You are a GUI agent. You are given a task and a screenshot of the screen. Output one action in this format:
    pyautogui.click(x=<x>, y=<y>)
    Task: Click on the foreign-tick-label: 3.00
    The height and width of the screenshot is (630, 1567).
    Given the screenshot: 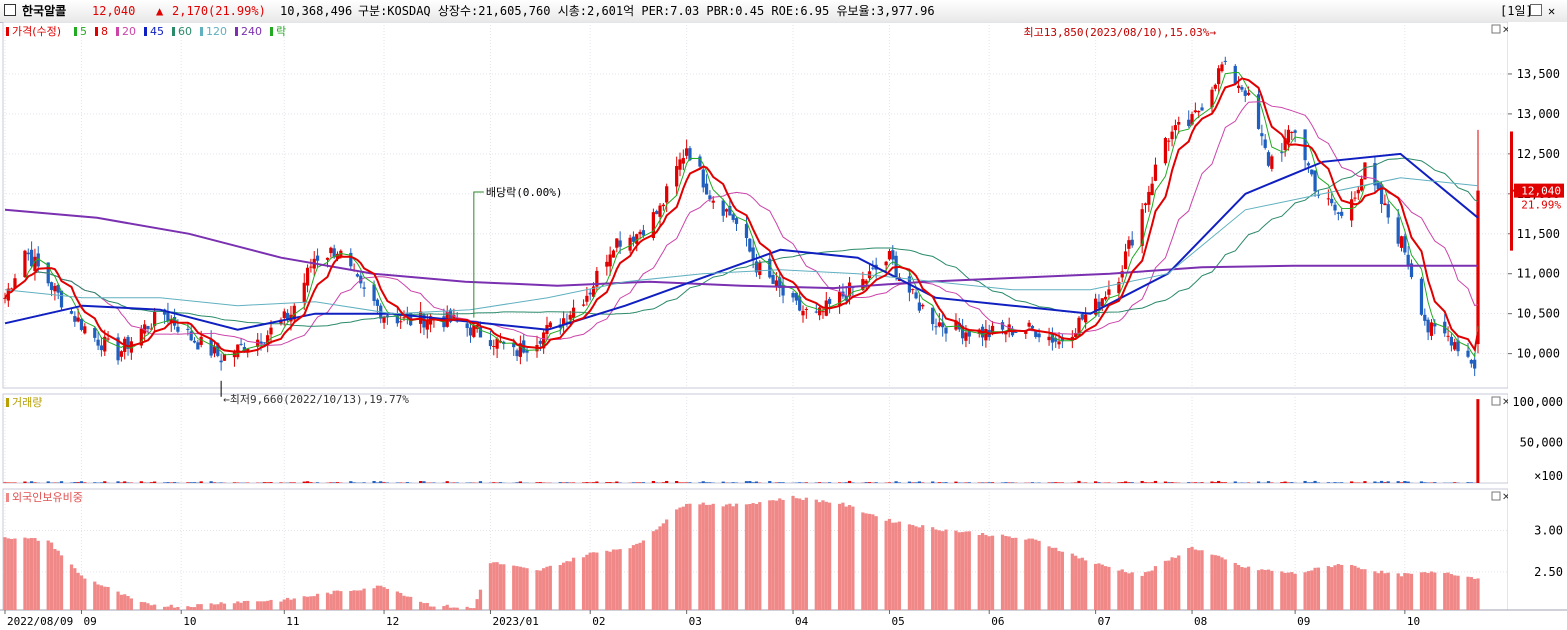 What is the action you would take?
    pyautogui.click(x=1548, y=530)
    